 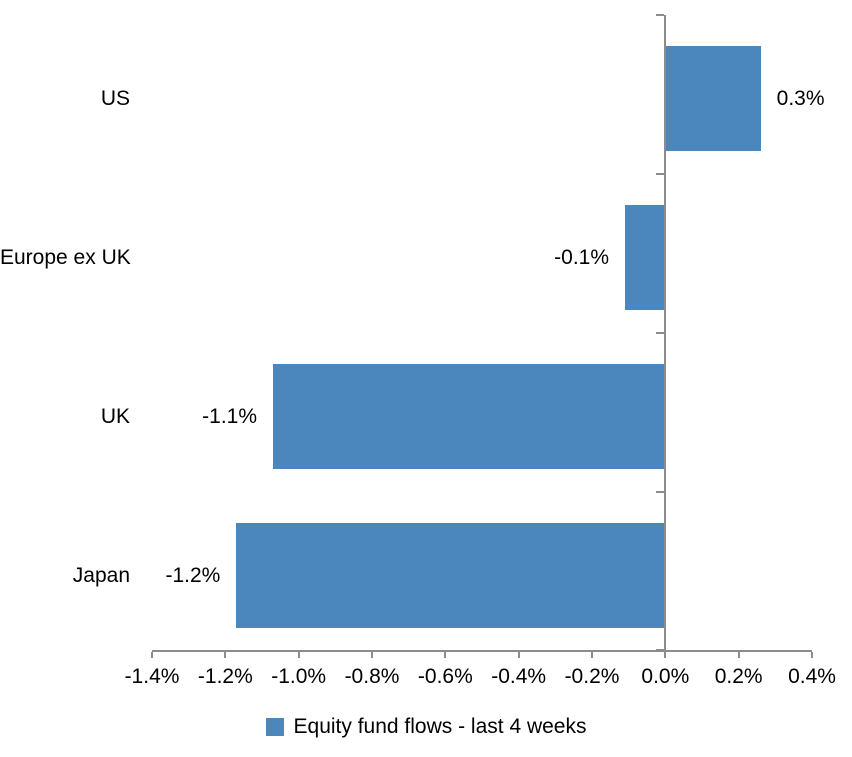 I want to click on category-label: US, so click(x=115, y=98).